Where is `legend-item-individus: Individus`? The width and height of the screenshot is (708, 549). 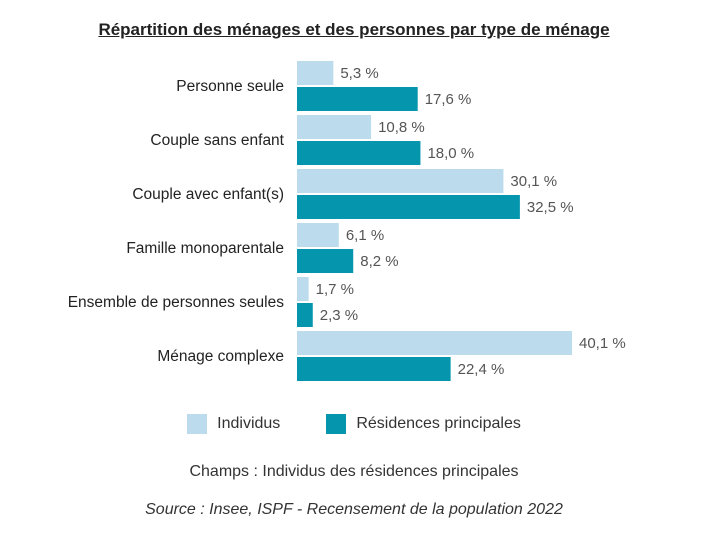 legend-item-individus: Individus is located at coordinates (233, 424).